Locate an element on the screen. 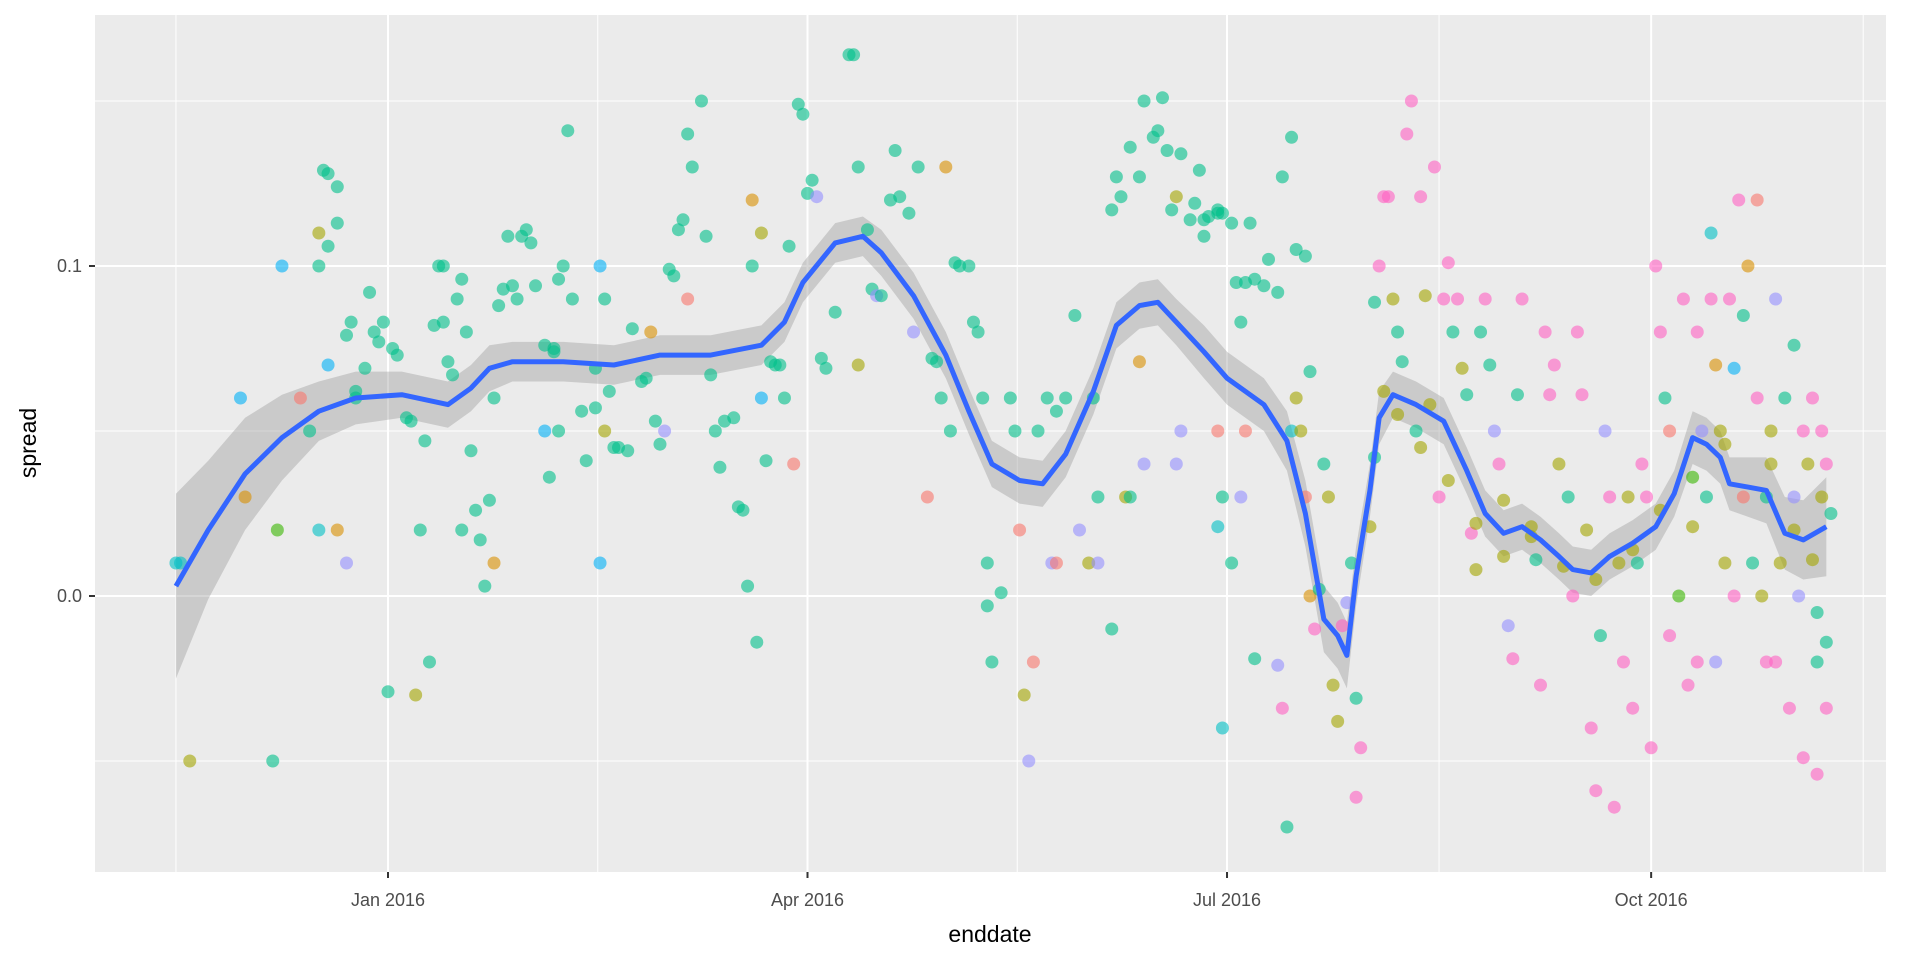  y-axis-title: spread is located at coordinates (28, 443).